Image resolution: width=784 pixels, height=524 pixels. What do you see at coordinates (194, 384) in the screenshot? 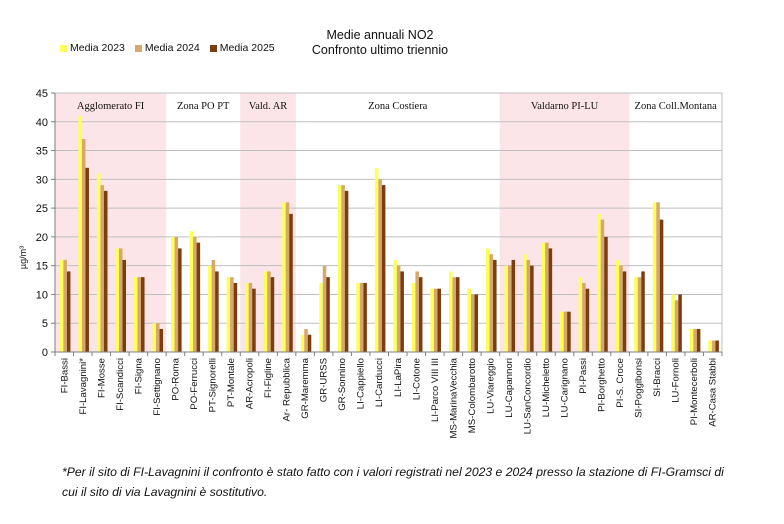
I see `x-tick-label: PO-Ferrucci` at bounding box center [194, 384].